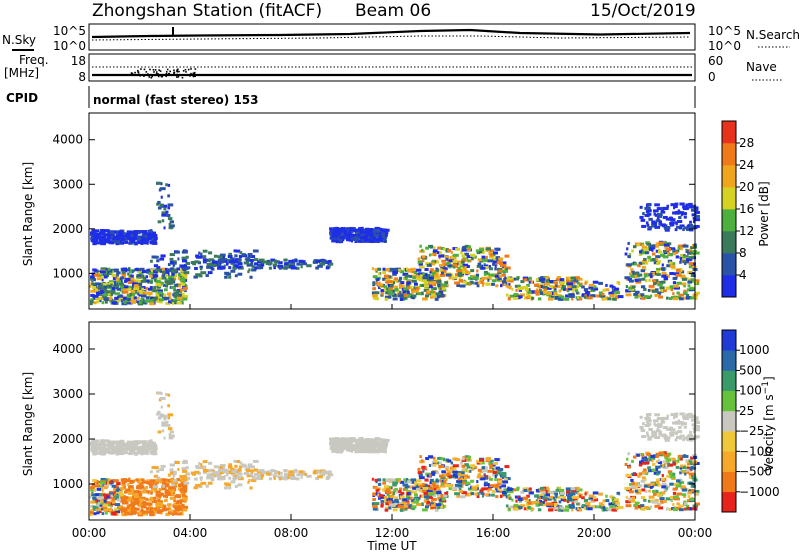 Image resolution: width=800 pixels, height=554 pixels. I want to click on power-colorbar-label: 4, so click(743, 275).